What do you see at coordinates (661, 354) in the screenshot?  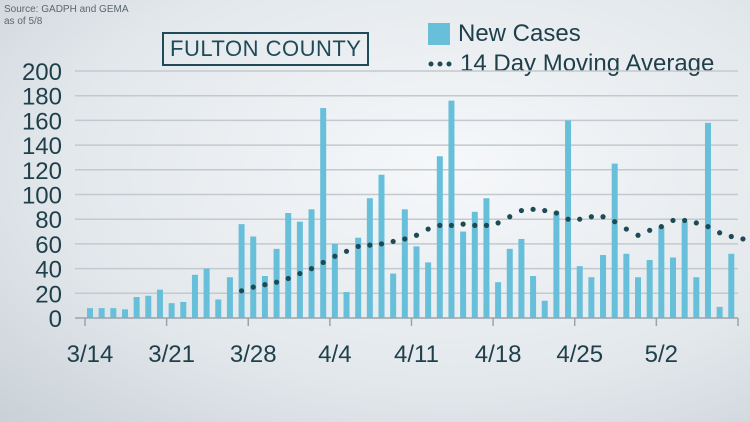 I see `x-tick-label: 5/2` at bounding box center [661, 354].